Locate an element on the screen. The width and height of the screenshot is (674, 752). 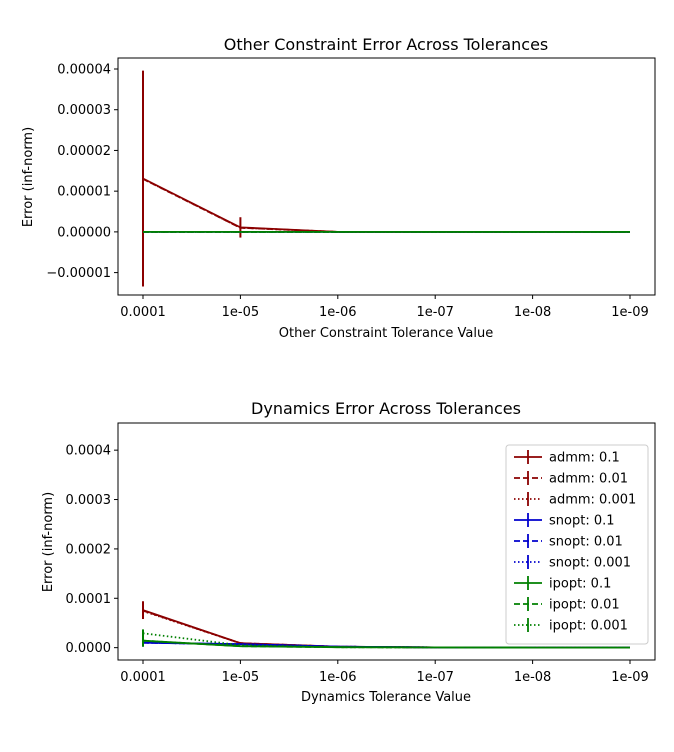
legend-label: admm: 0.1 is located at coordinates (584, 458).